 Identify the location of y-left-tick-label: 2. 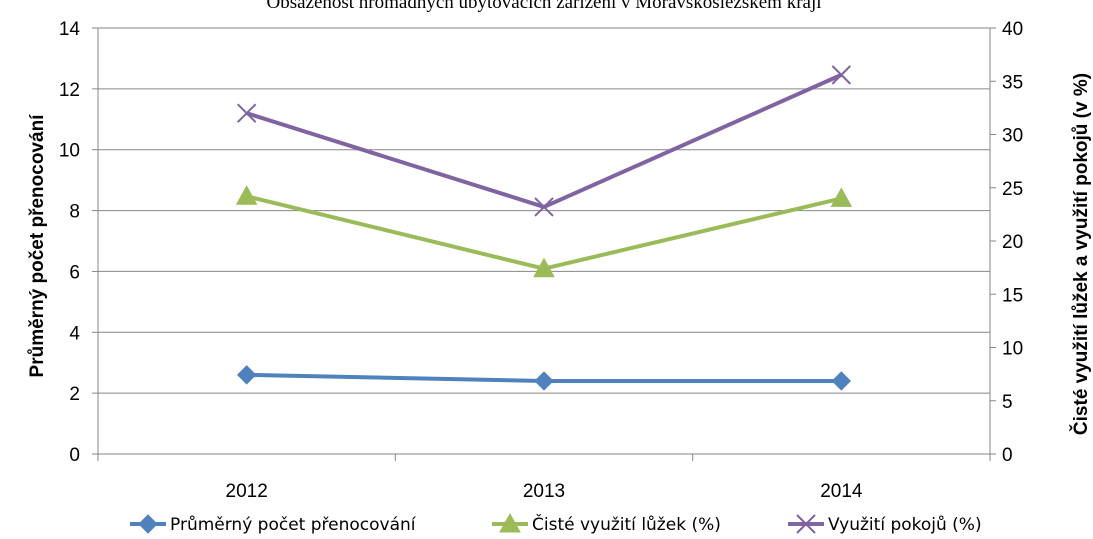
(74, 394).